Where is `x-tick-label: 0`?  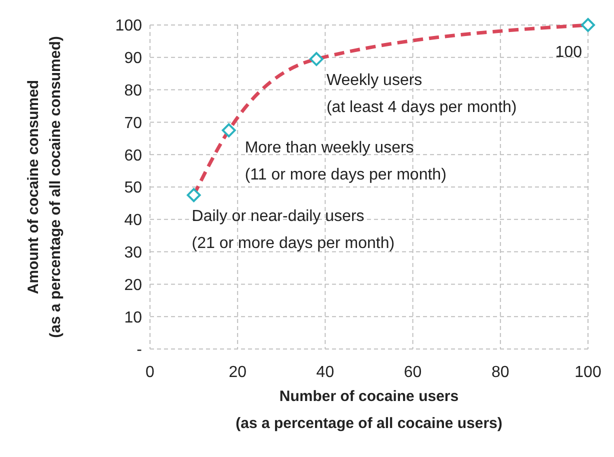
x-tick-label: 0 is located at coordinates (150, 372).